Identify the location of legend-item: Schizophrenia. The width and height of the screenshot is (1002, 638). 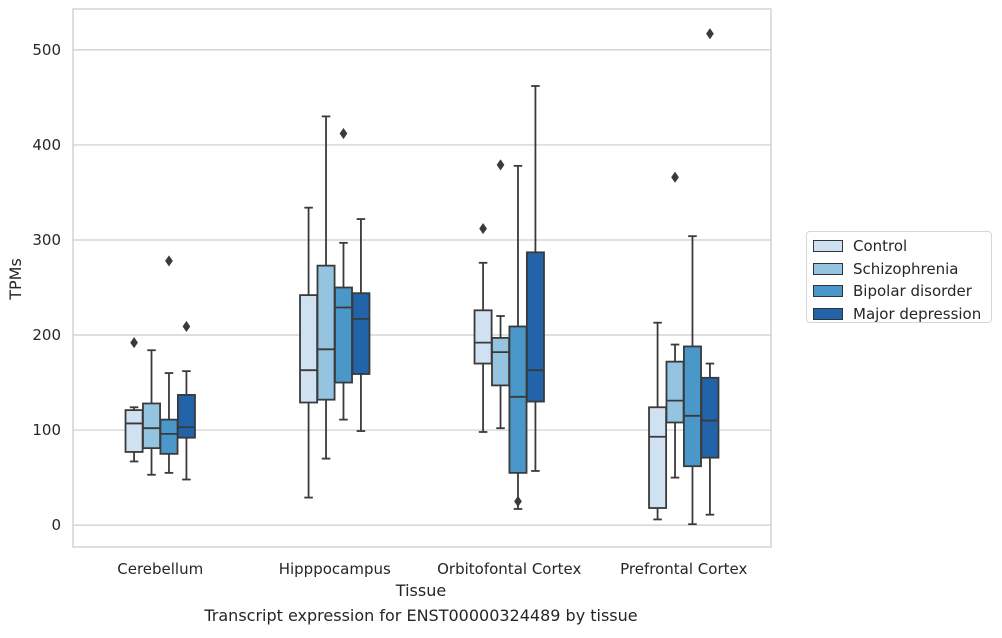
(902, 269).